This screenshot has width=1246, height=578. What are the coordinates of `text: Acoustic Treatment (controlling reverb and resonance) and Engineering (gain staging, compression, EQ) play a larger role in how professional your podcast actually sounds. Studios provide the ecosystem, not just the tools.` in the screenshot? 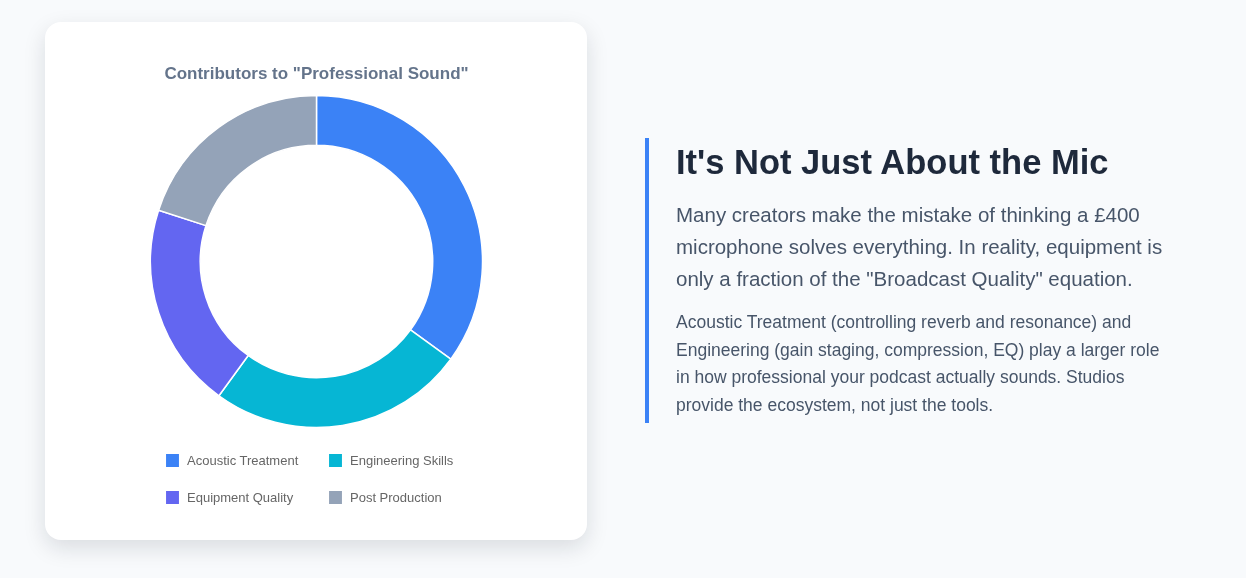 It's located at (918, 364).